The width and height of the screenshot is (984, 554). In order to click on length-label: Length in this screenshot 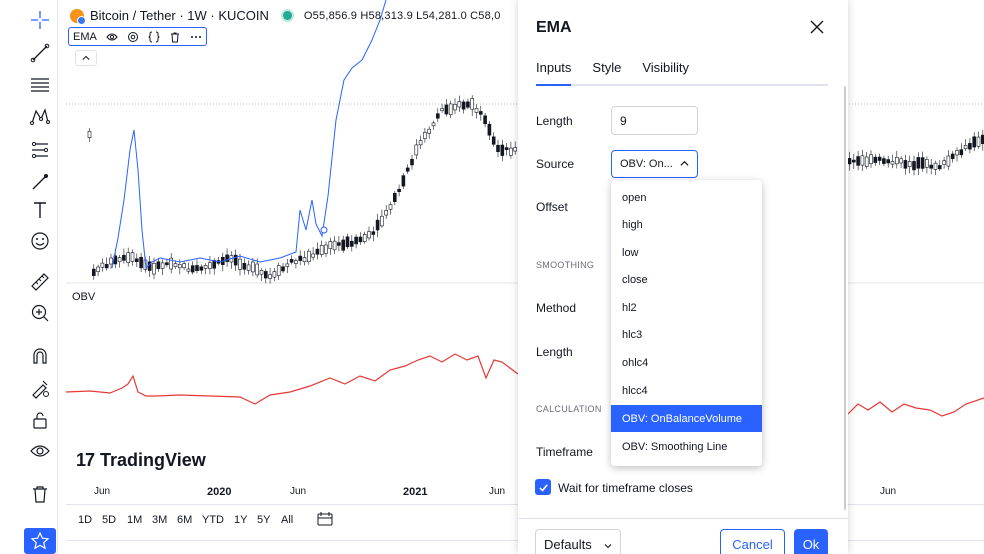, I will do `click(554, 121)`.